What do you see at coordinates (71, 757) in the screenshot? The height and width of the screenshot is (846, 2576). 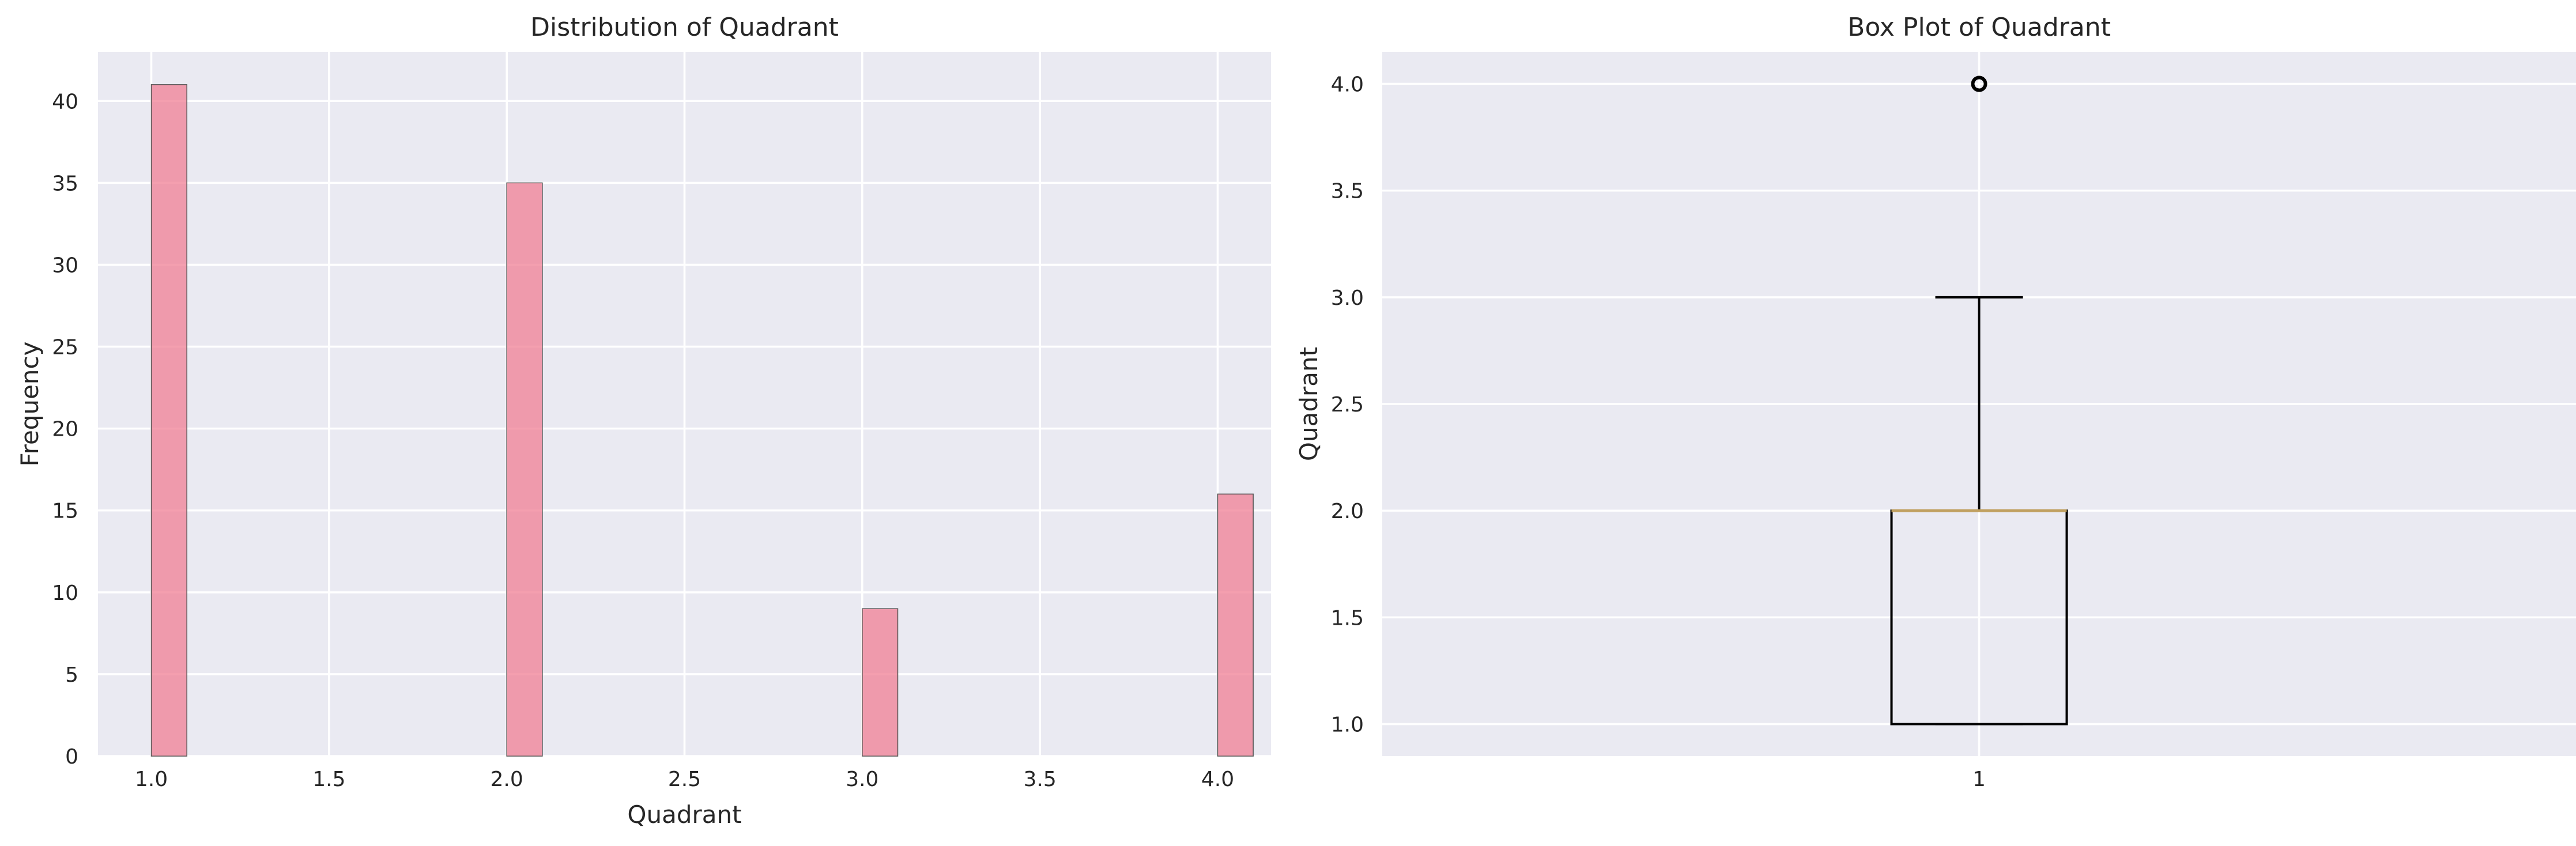 I see `histogram-y-tick-label: 0` at bounding box center [71, 757].